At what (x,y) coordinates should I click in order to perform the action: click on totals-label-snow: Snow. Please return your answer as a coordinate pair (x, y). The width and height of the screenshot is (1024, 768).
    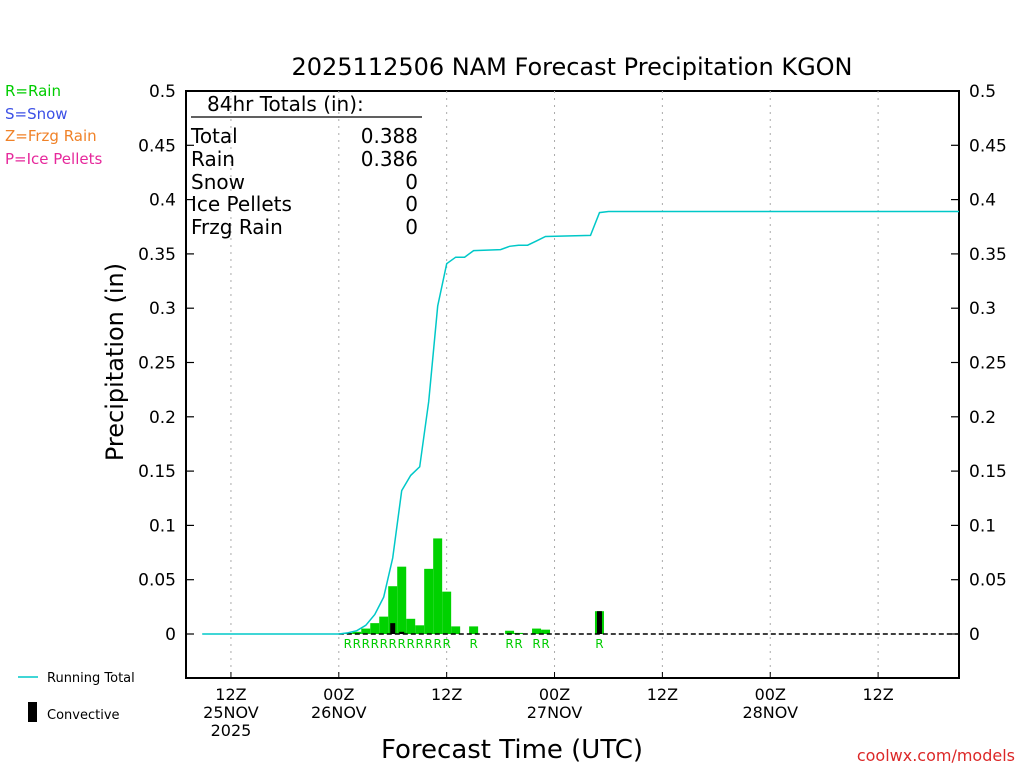
    Looking at the image, I should click on (218, 182).